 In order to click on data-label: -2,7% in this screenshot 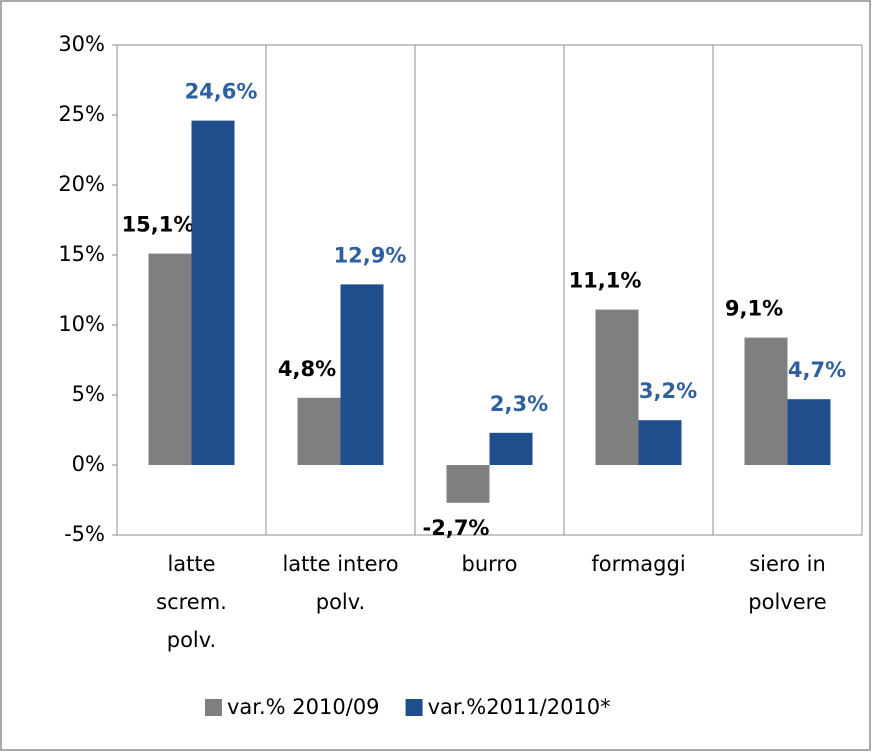, I will do `click(456, 528)`.